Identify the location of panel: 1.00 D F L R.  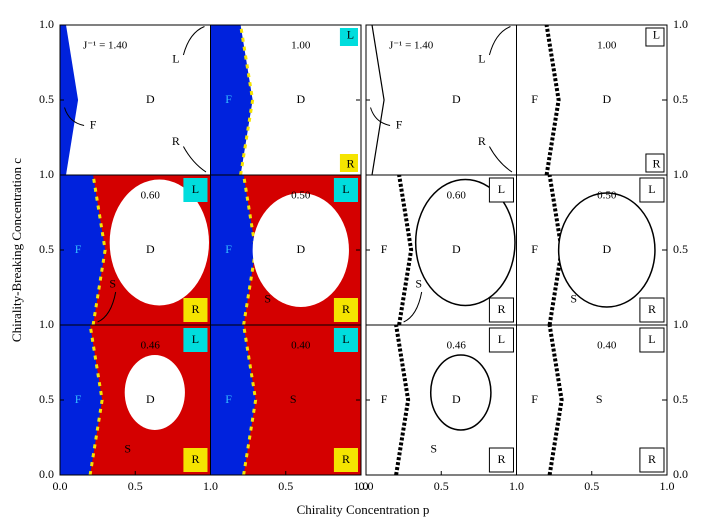
(286, 100).